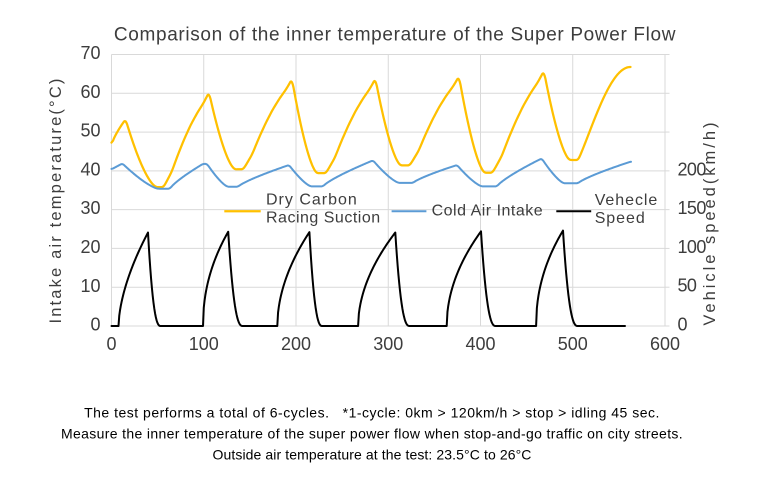 This screenshot has height=495, width=775. I want to click on svg-text: 400, so click(480, 344).